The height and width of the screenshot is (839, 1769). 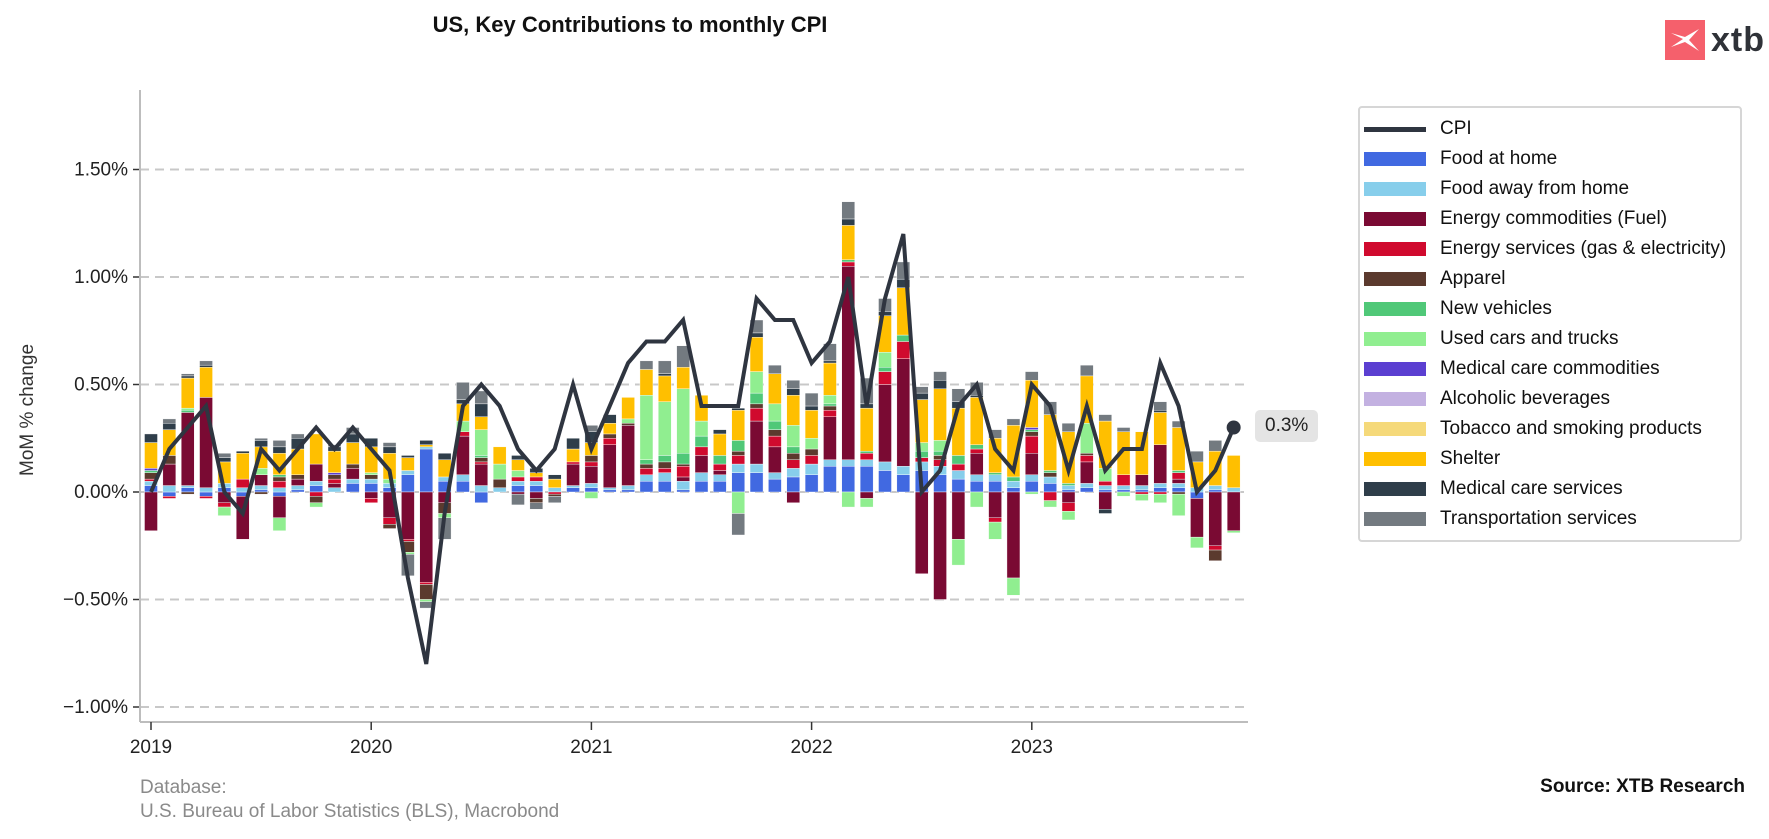 What do you see at coordinates (591, 747) in the screenshot?
I see `x-tick-label: 2021` at bounding box center [591, 747].